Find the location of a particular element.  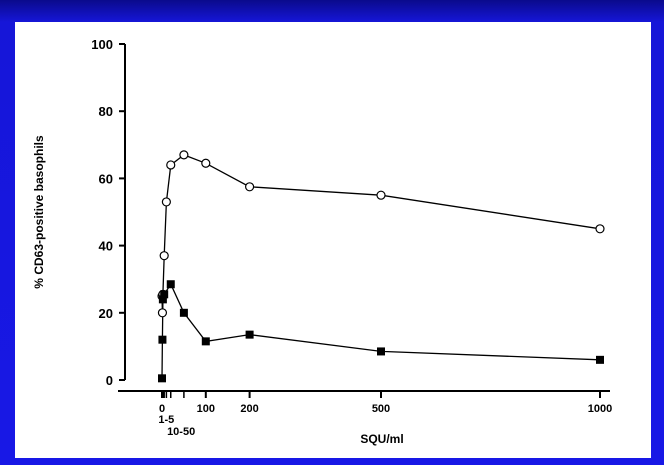

x-tick-label: 200 is located at coordinates (249, 409).